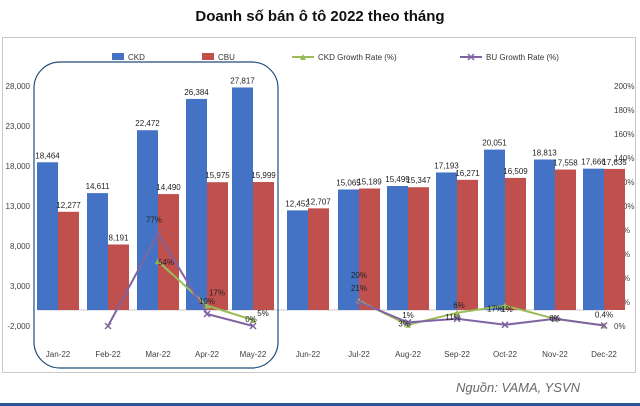 The height and width of the screenshot is (406, 640). What do you see at coordinates (154, 220) in the screenshot?
I see `line-data-label: 77%` at bounding box center [154, 220].